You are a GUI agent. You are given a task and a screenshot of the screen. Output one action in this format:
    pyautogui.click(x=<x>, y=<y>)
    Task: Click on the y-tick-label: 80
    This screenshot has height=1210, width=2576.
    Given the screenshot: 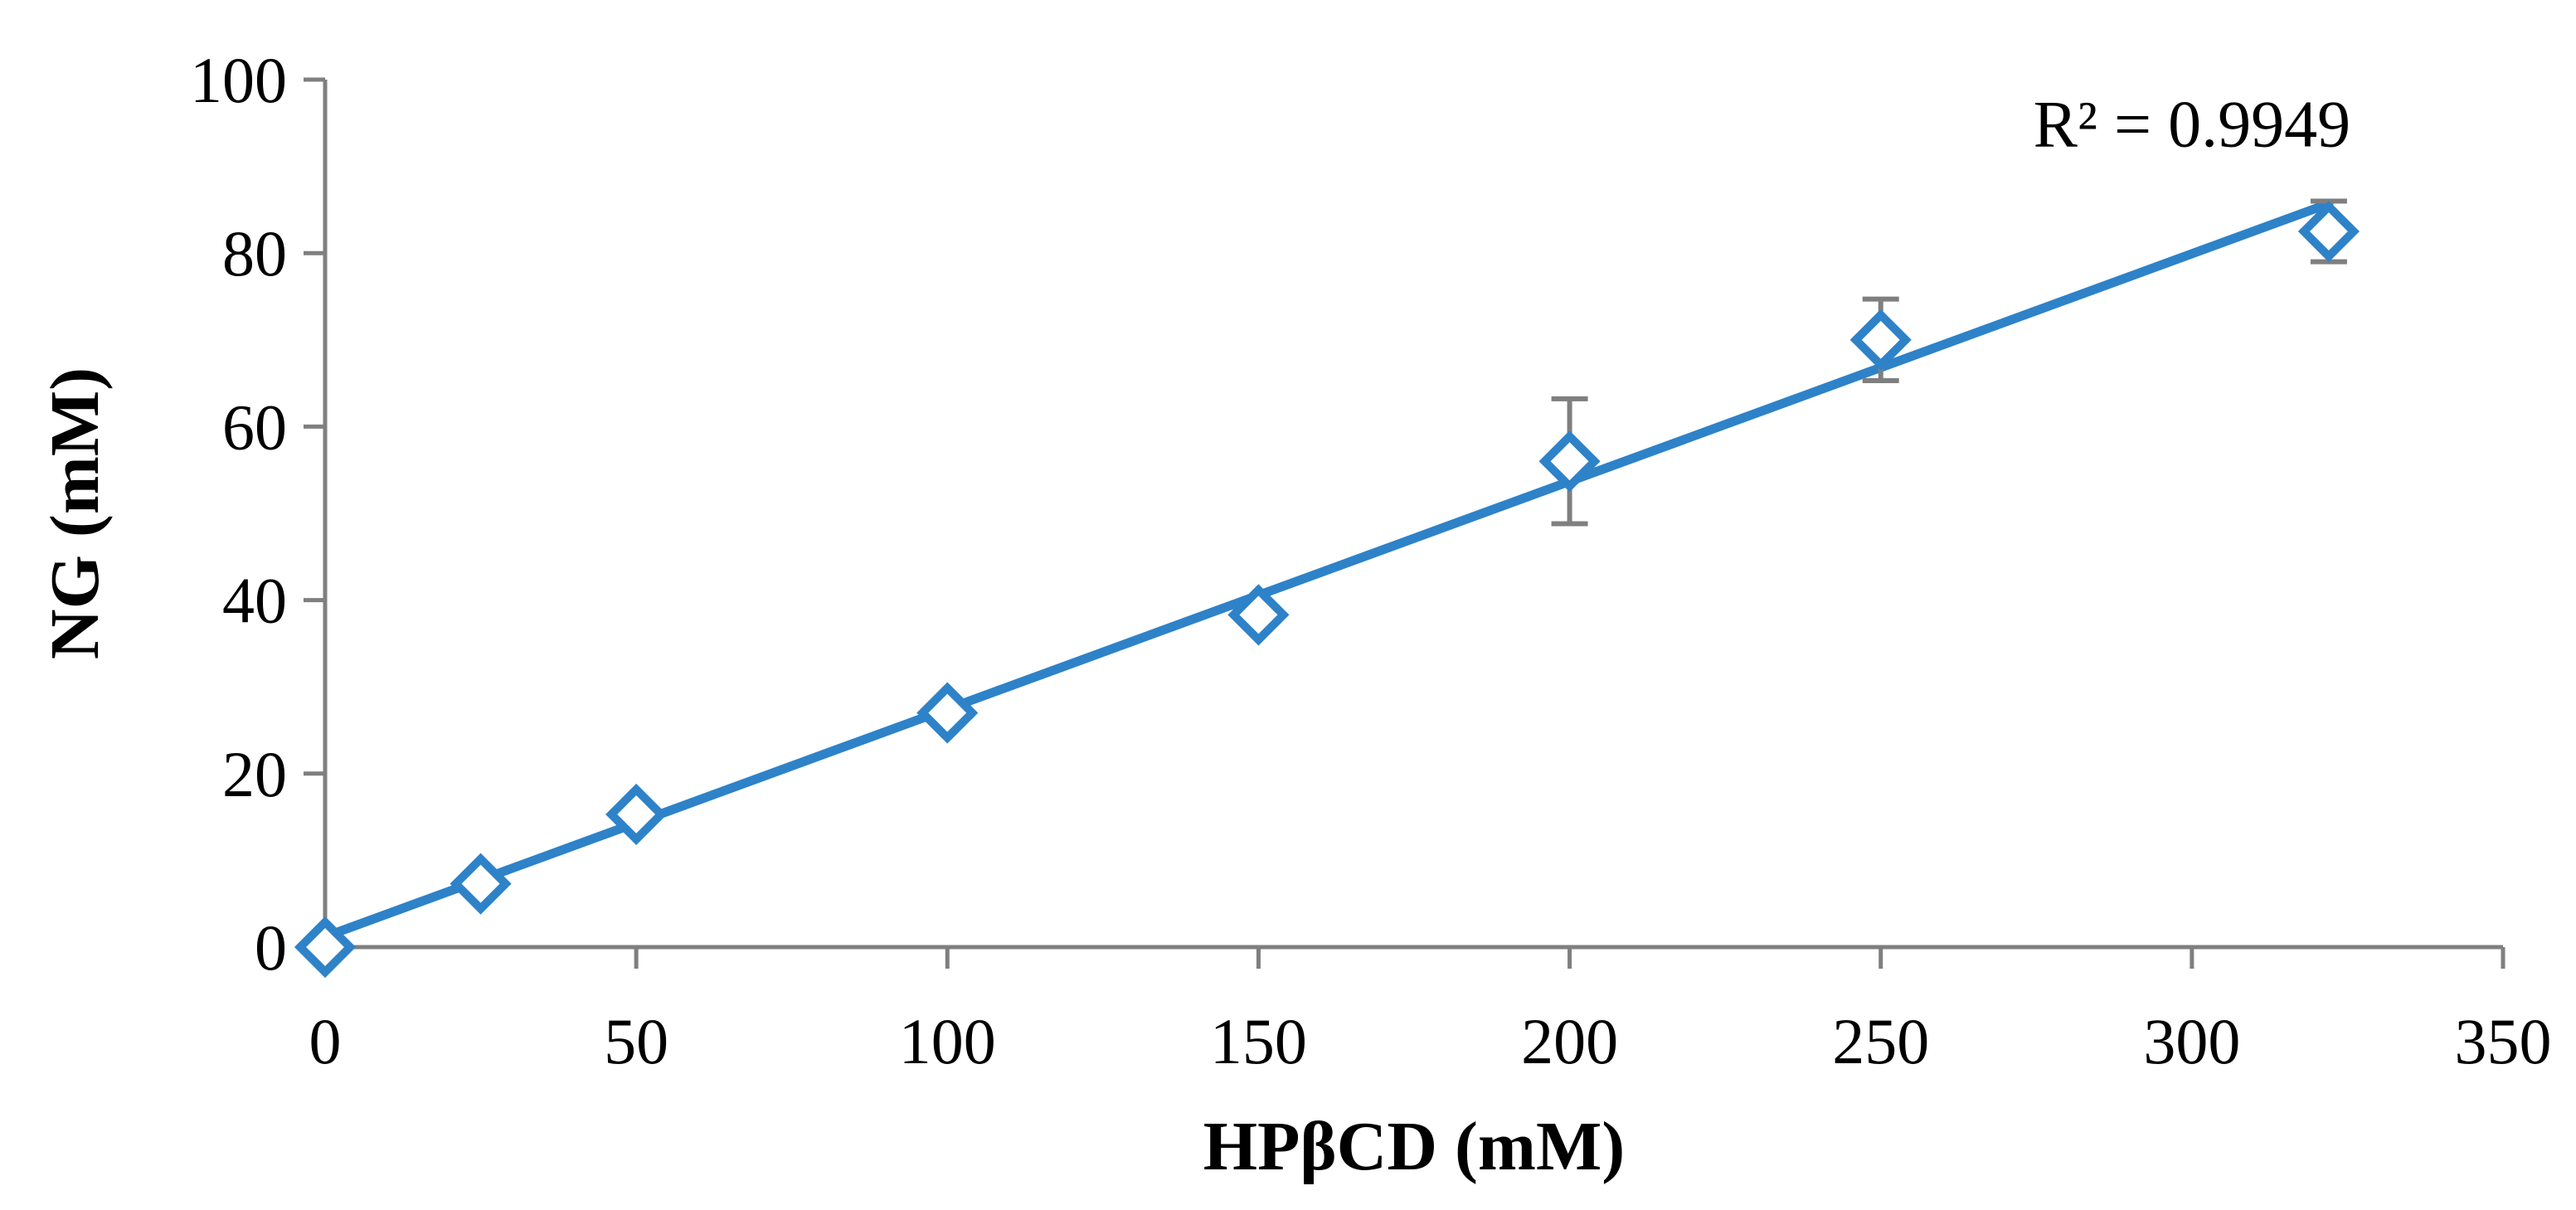 What is the action you would take?
    pyautogui.click(x=255, y=253)
    